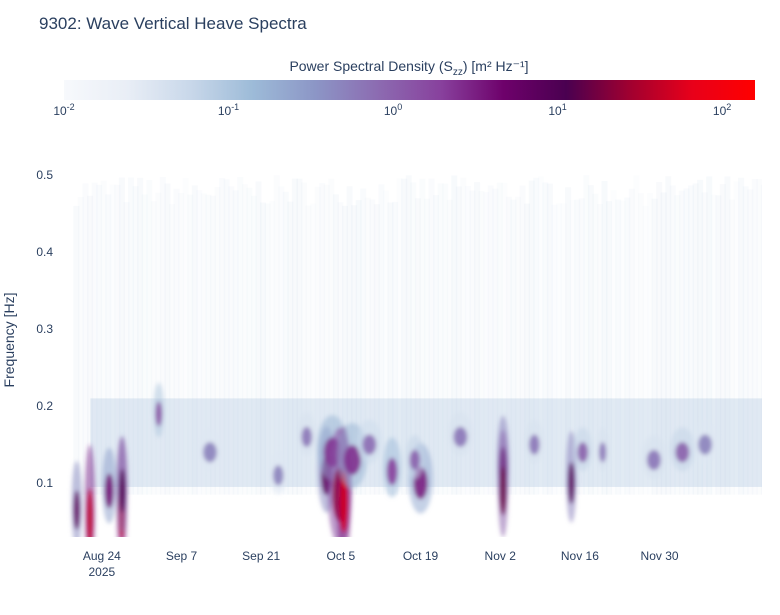 The width and height of the screenshot is (780, 615). Describe the element at coordinates (393, 110) in the screenshot. I see `colorbar-tick-label: 10⁰` at that location.